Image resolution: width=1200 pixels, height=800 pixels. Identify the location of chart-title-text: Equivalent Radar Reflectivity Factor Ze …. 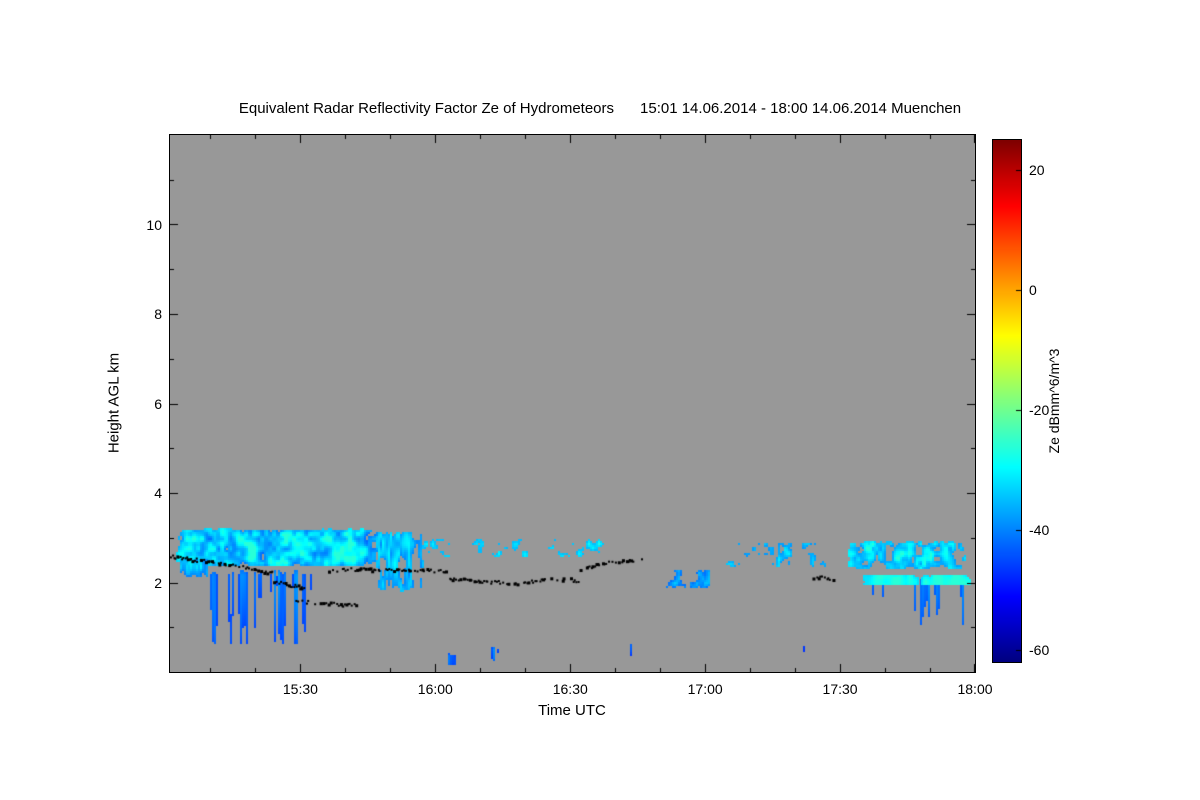
(426, 108).